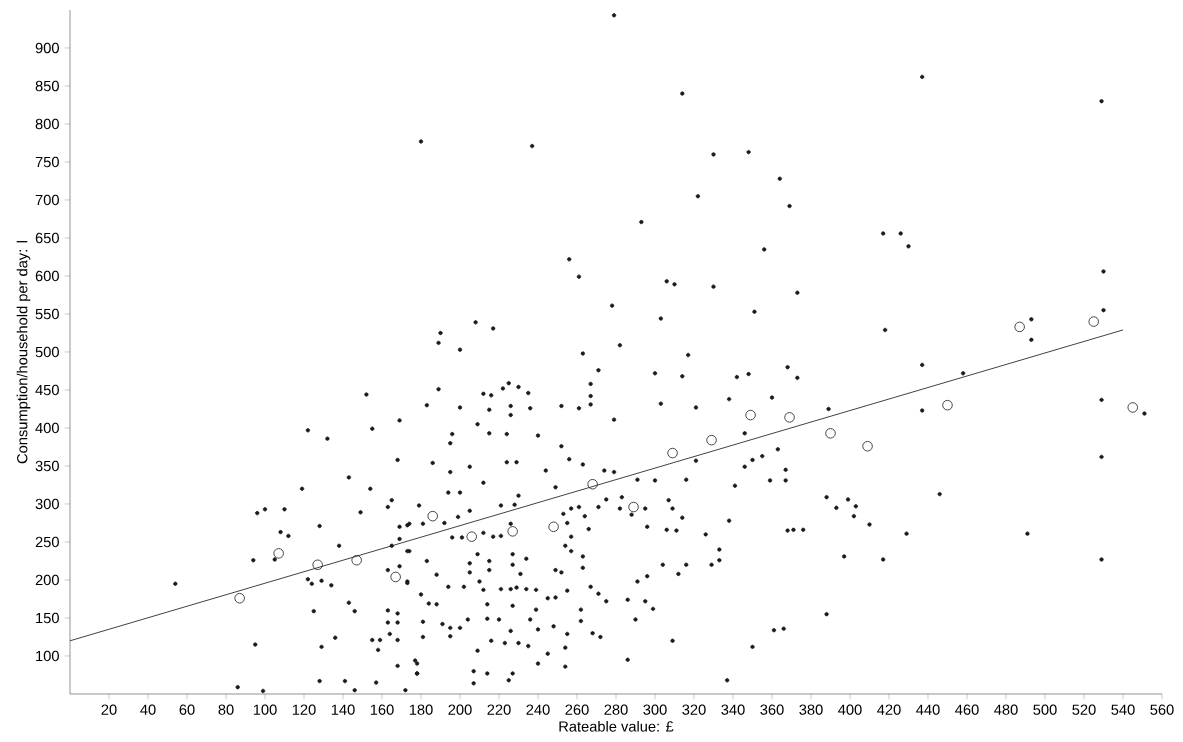 This screenshot has height=742, width=1183. I want to click on x-tick-label: 220, so click(499, 709).